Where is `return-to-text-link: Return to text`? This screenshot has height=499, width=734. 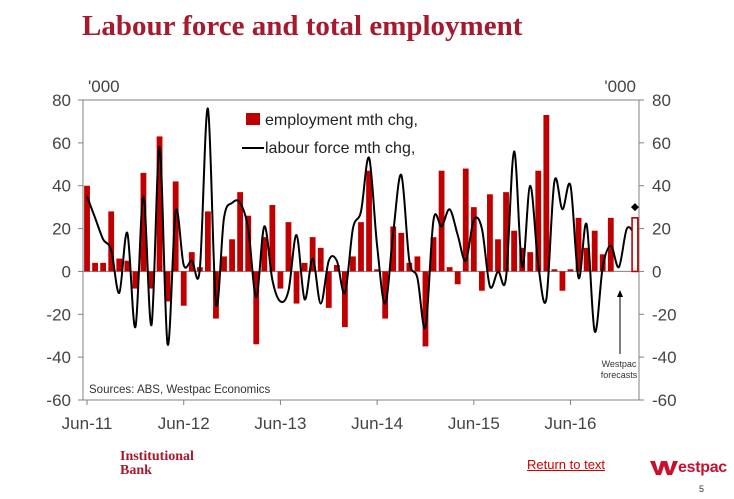
return-to-text-link: Return to text is located at coordinates (566, 464).